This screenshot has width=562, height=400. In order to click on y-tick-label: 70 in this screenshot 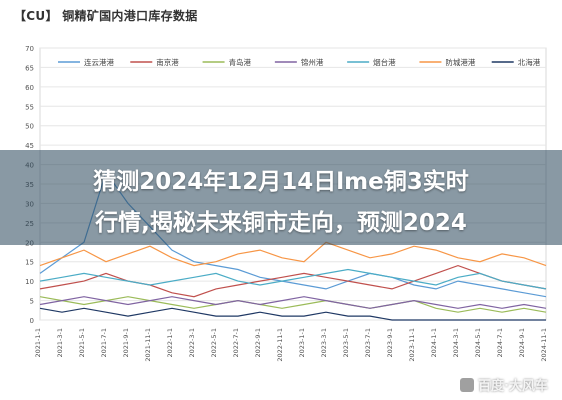, I will do `click(29, 49)`.